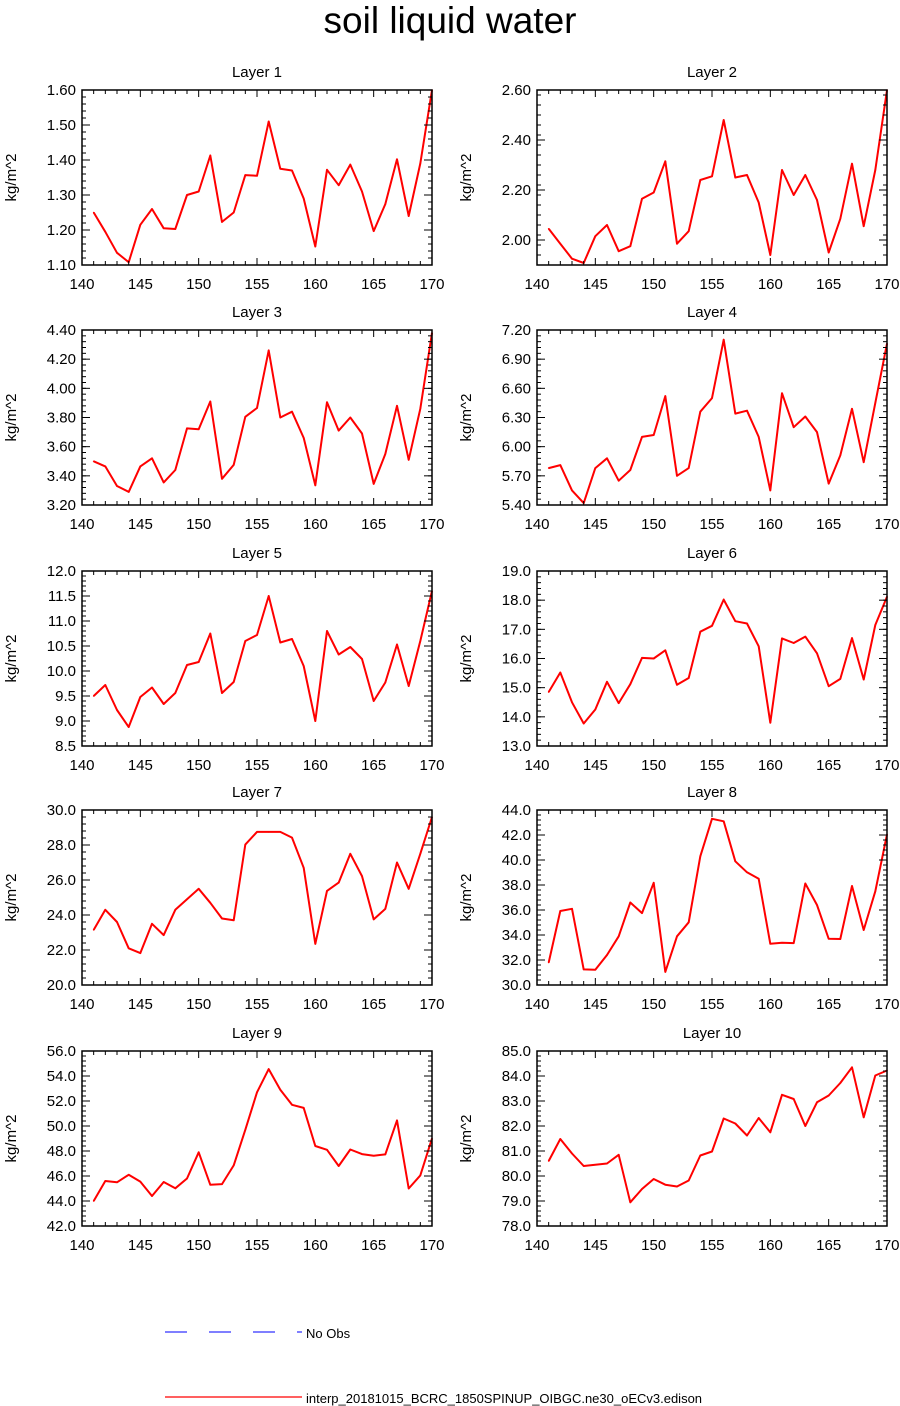  What do you see at coordinates (61, 1126) in the screenshot?
I see `y-tick-label: 50.0` at bounding box center [61, 1126].